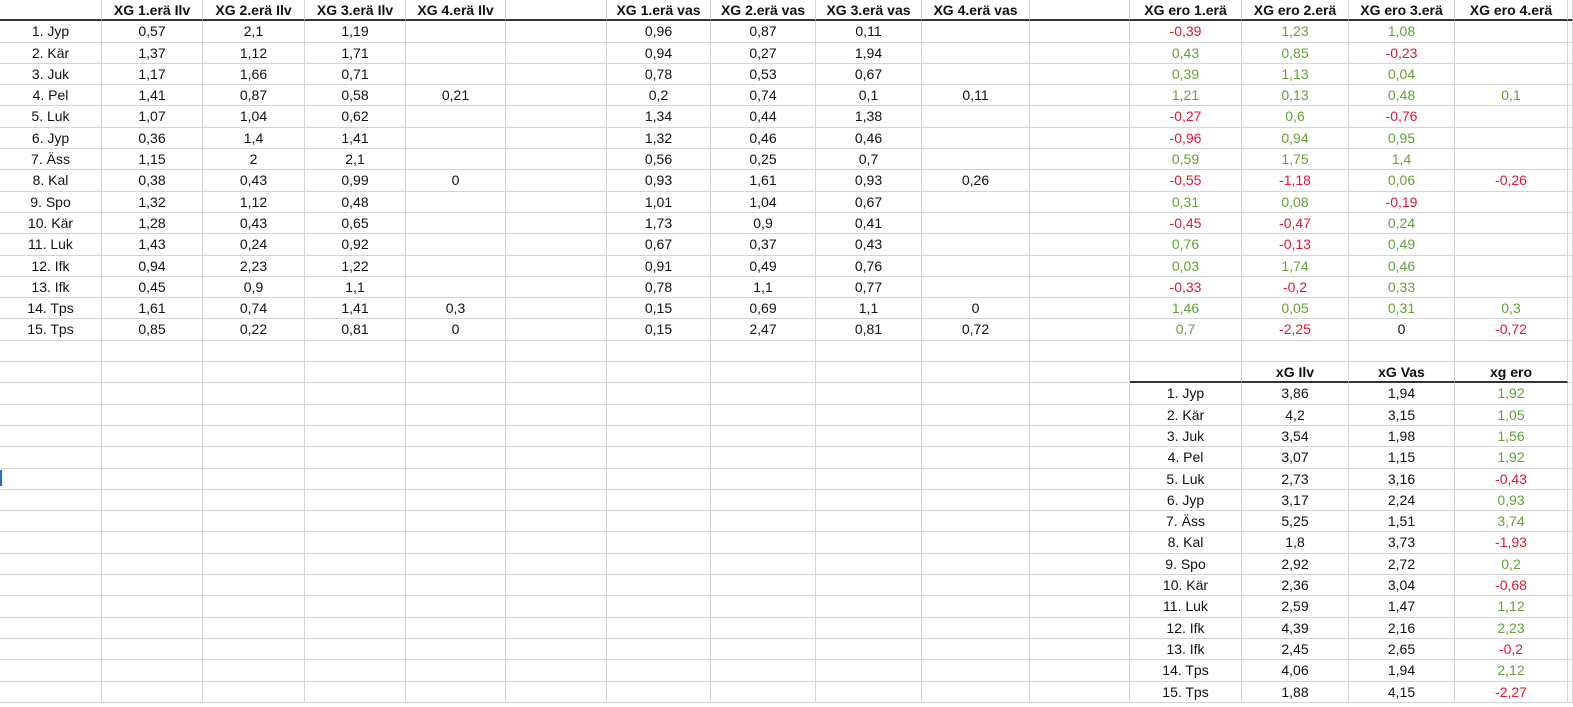  I want to click on summary-xg-ilv: 4,06, so click(1295, 671).